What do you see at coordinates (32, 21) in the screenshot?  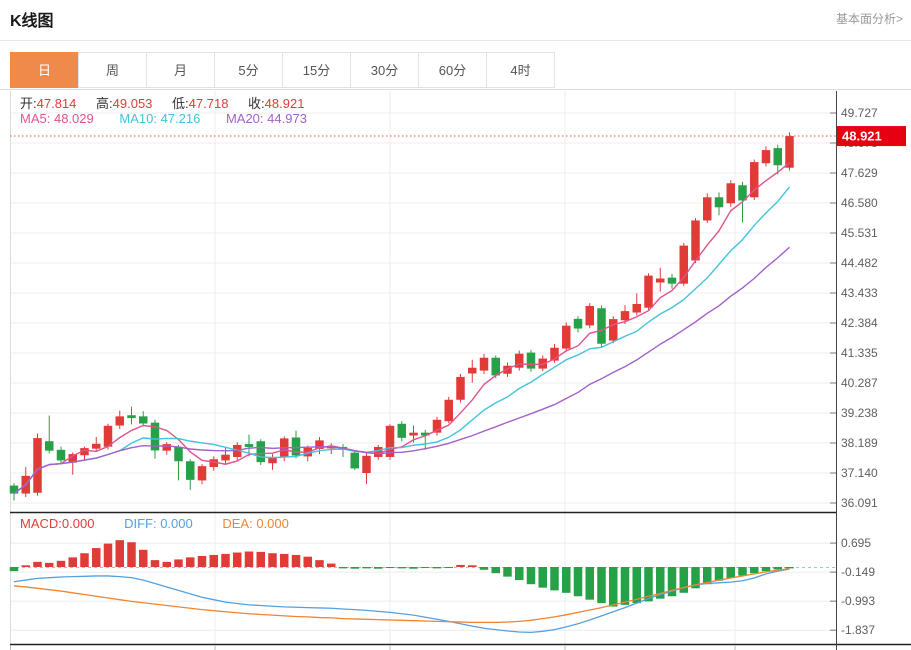 I see `page-title: K线图` at bounding box center [32, 21].